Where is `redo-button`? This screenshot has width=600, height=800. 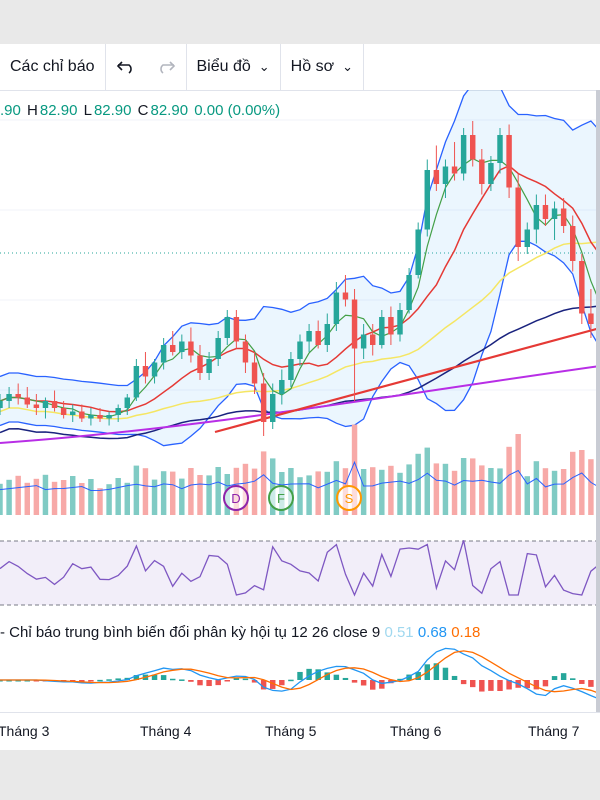 redo-button is located at coordinates (166, 67).